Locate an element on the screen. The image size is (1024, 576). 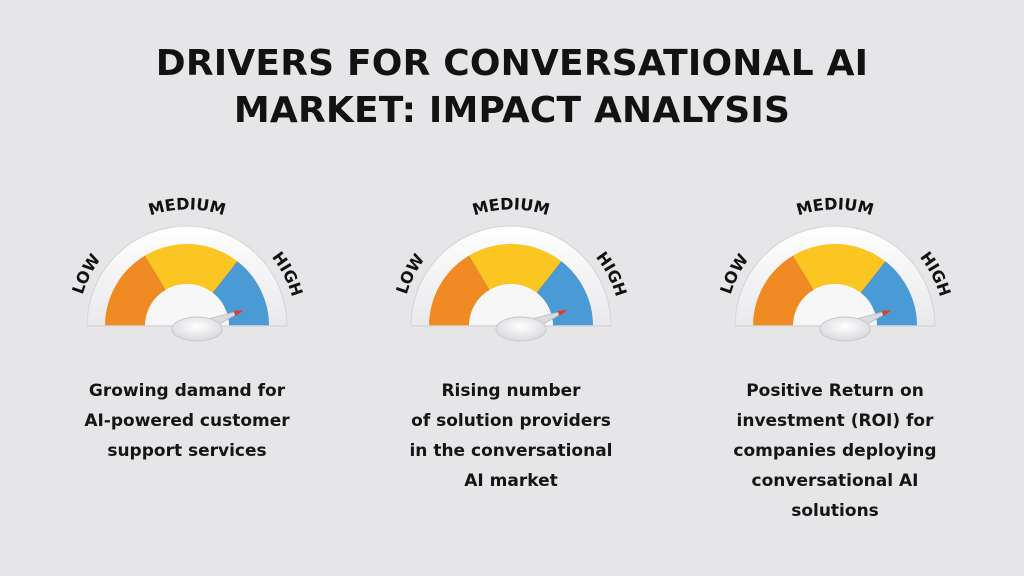
driver-caption-line: companies deploying is located at coordinates (835, 451).